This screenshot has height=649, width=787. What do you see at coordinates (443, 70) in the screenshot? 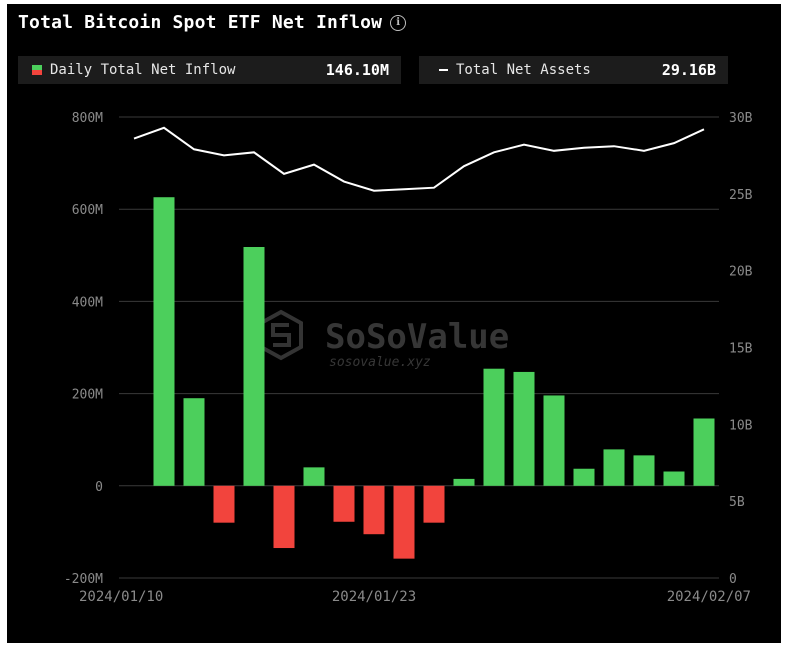
I see `line-swatch-icon` at bounding box center [443, 70].